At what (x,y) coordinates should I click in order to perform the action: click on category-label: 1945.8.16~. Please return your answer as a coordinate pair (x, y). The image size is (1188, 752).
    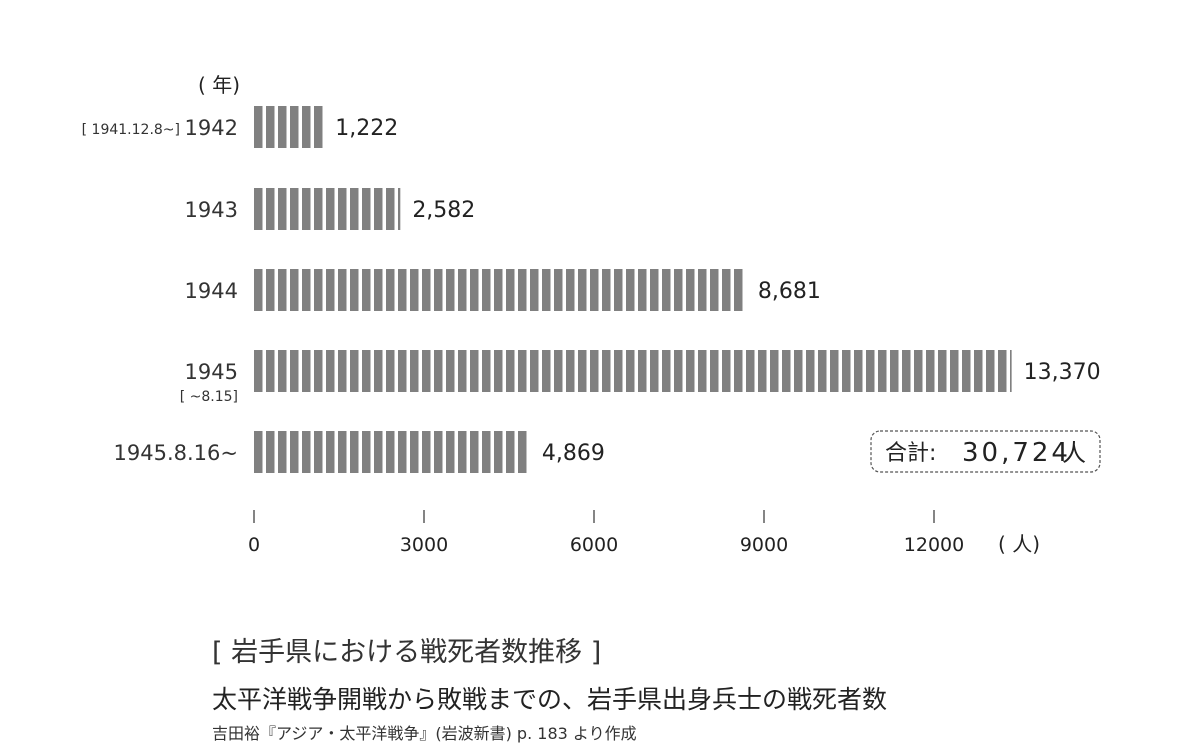
    Looking at the image, I should click on (176, 453).